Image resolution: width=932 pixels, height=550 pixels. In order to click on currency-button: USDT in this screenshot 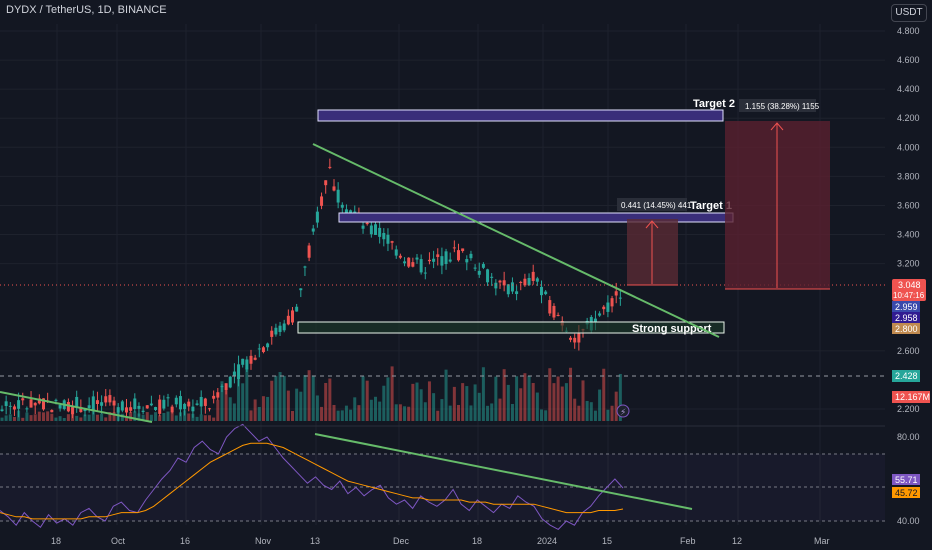, I will do `click(909, 13)`.